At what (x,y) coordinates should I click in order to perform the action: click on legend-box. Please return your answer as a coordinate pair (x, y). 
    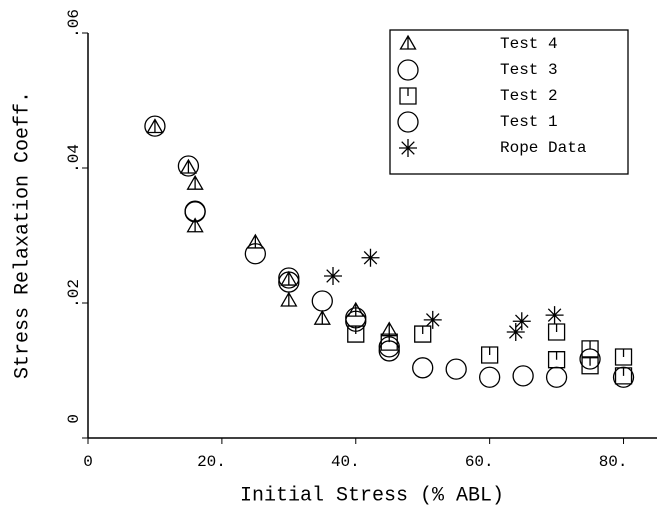
    Looking at the image, I should click on (509, 102).